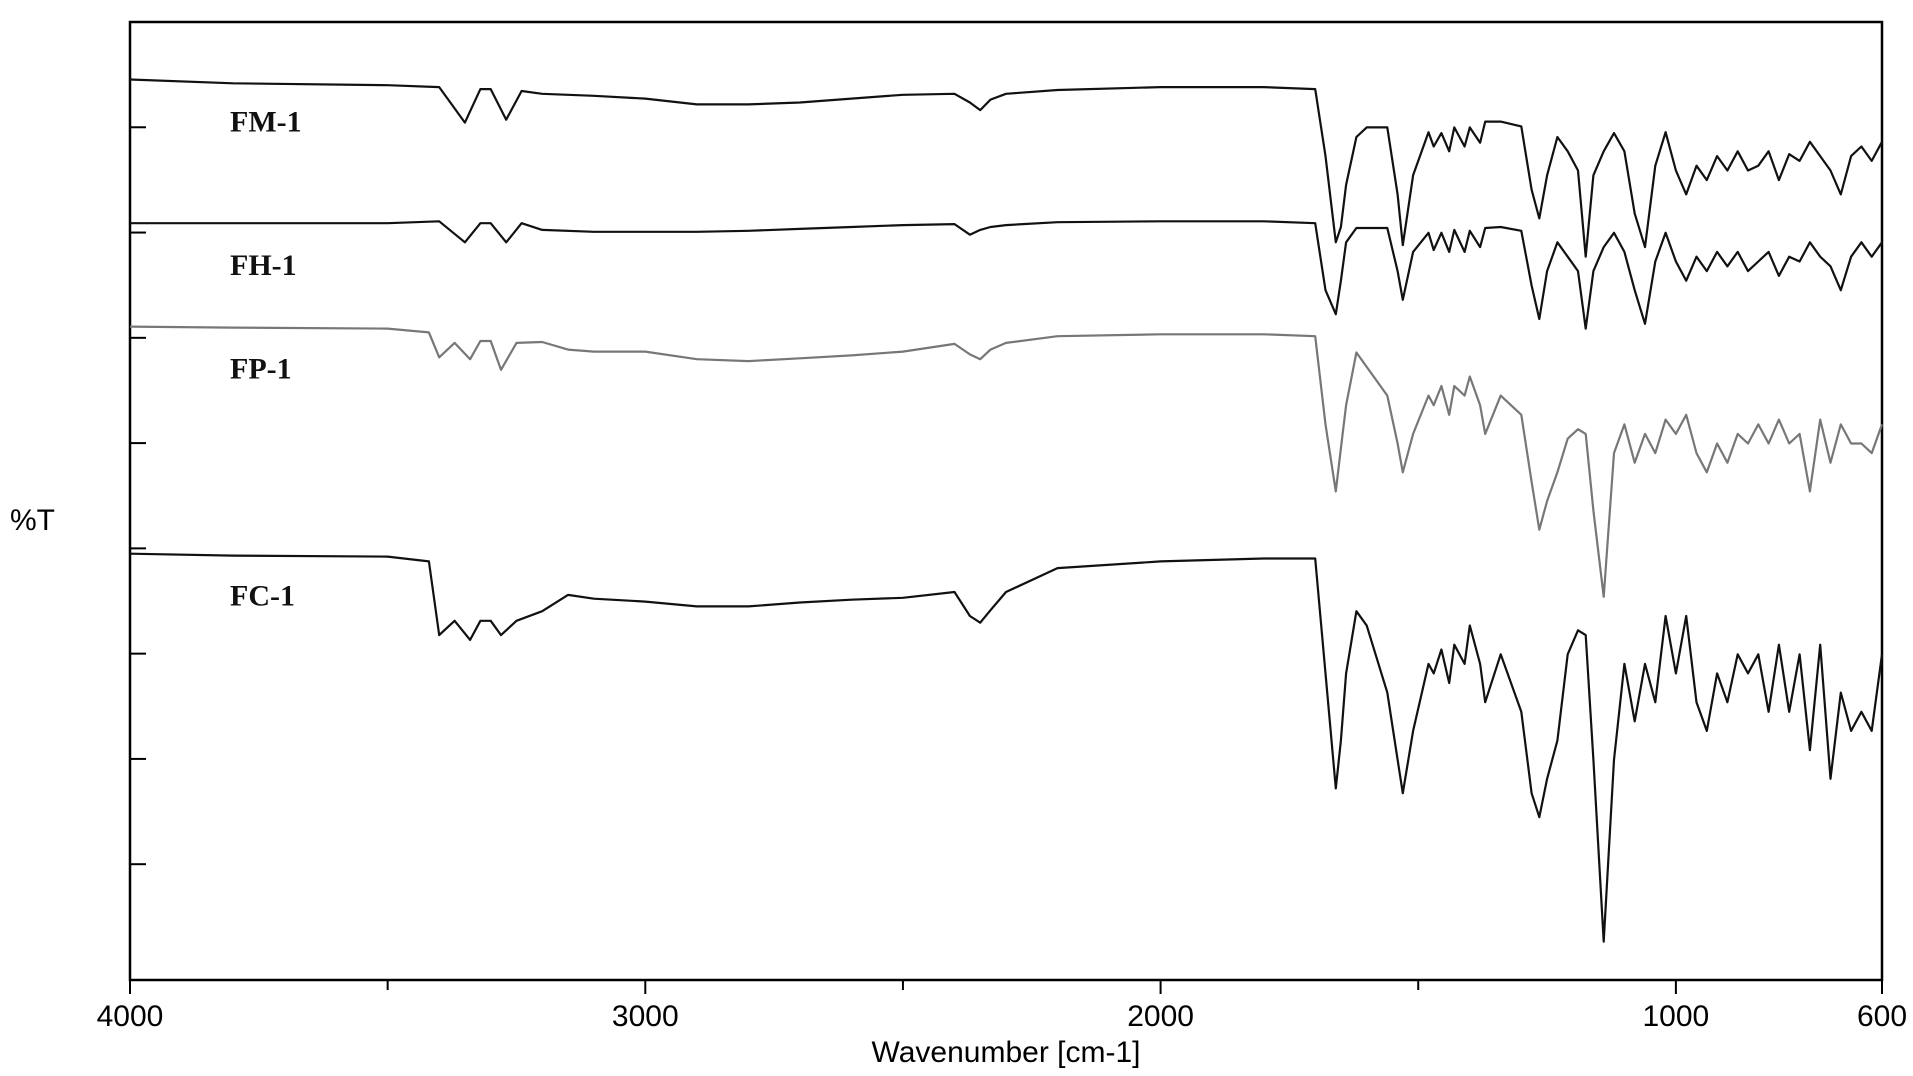  Describe the element at coordinates (1882, 1016) in the screenshot. I see `x-tick-label-600: 600` at that location.